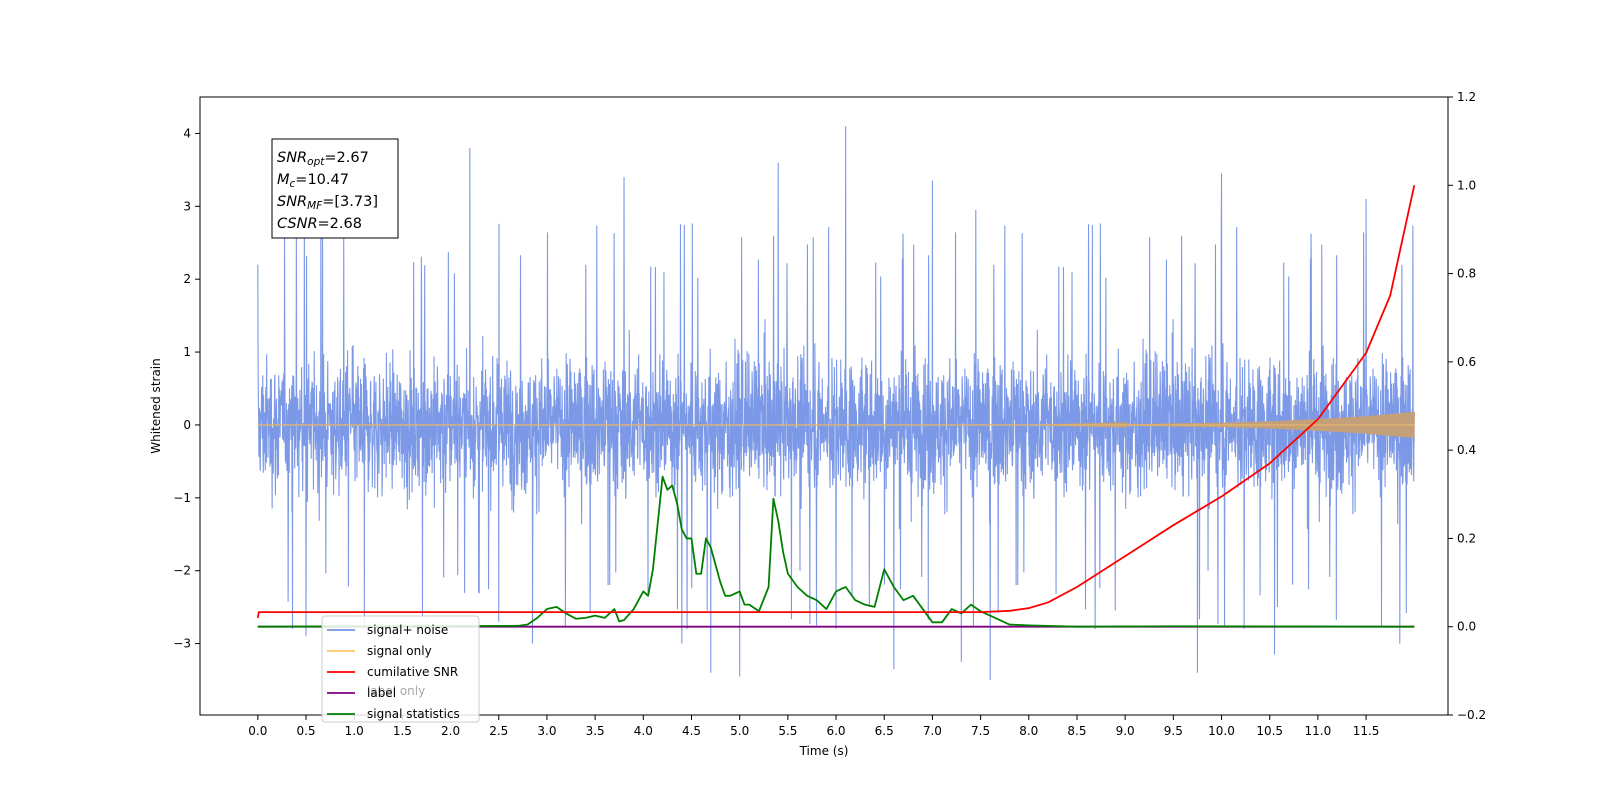 The height and width of the screenshot is (800, 1600). What do you see at coordinates (1466, 274) in the screenshot?
I see `y2-tick-label: 0.8` at bounding box center [1466, 274].